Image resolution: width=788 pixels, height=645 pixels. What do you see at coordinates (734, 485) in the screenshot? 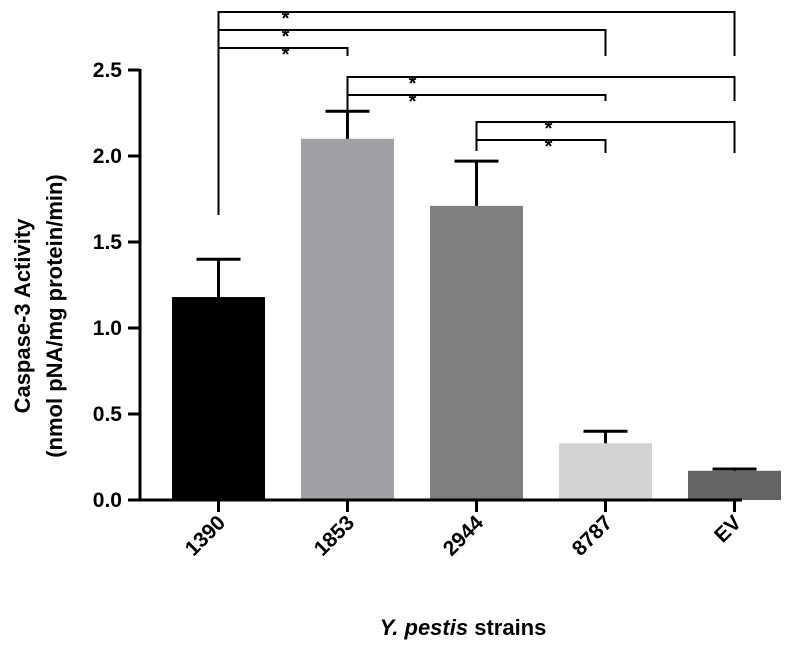
I see `bar-EV` at bounding box center [734, 485].